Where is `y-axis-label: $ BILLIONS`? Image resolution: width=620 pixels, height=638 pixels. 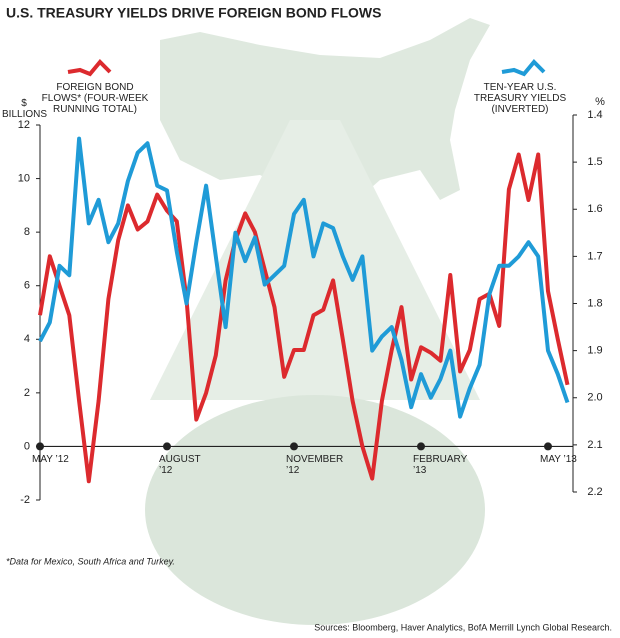
y-axis-label: $ BILLIONS is located at coordinates (25, 109).